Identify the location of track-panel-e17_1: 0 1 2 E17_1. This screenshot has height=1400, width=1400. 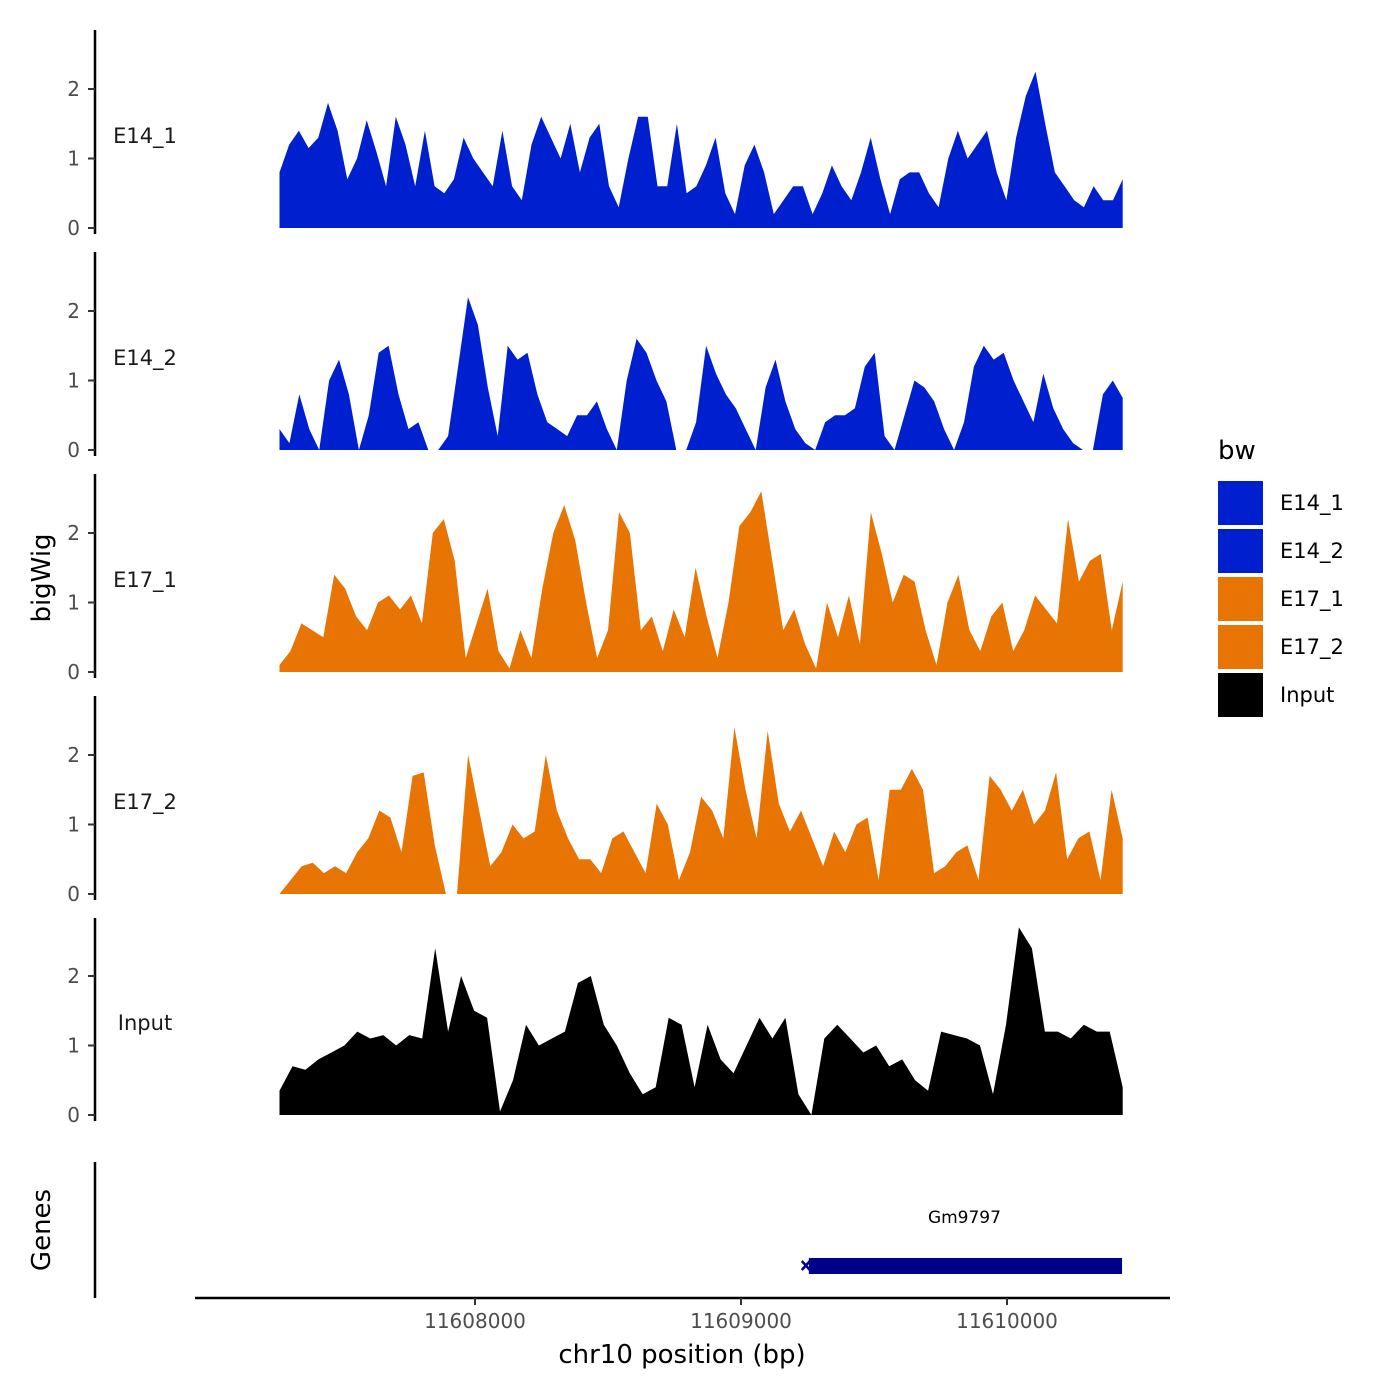
(595, 579).